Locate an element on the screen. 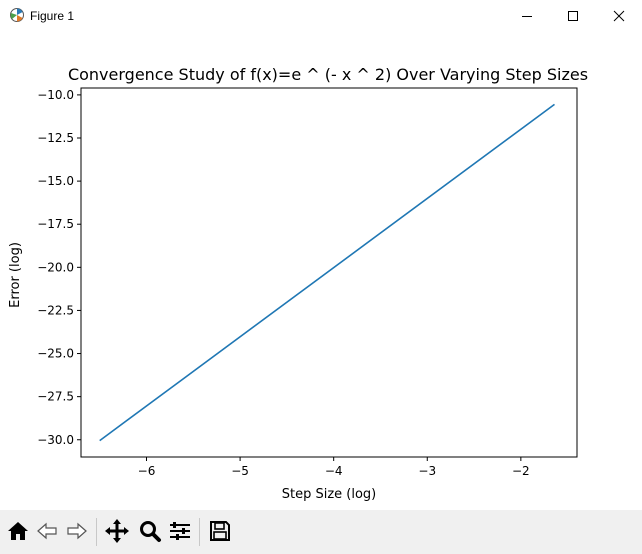 This screenshot has height=554, width=642. home-button is located at coordinates (18, 531).